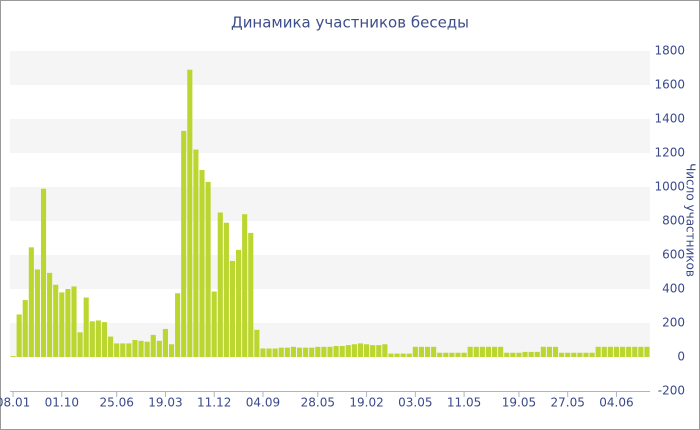 Image resolution: width=700 pixels, height=430 pixels. What do you see at coordinates (263, 403) in the screenshot?
I see `x-tick-label: 04.09` at bounding box center [263, 403].